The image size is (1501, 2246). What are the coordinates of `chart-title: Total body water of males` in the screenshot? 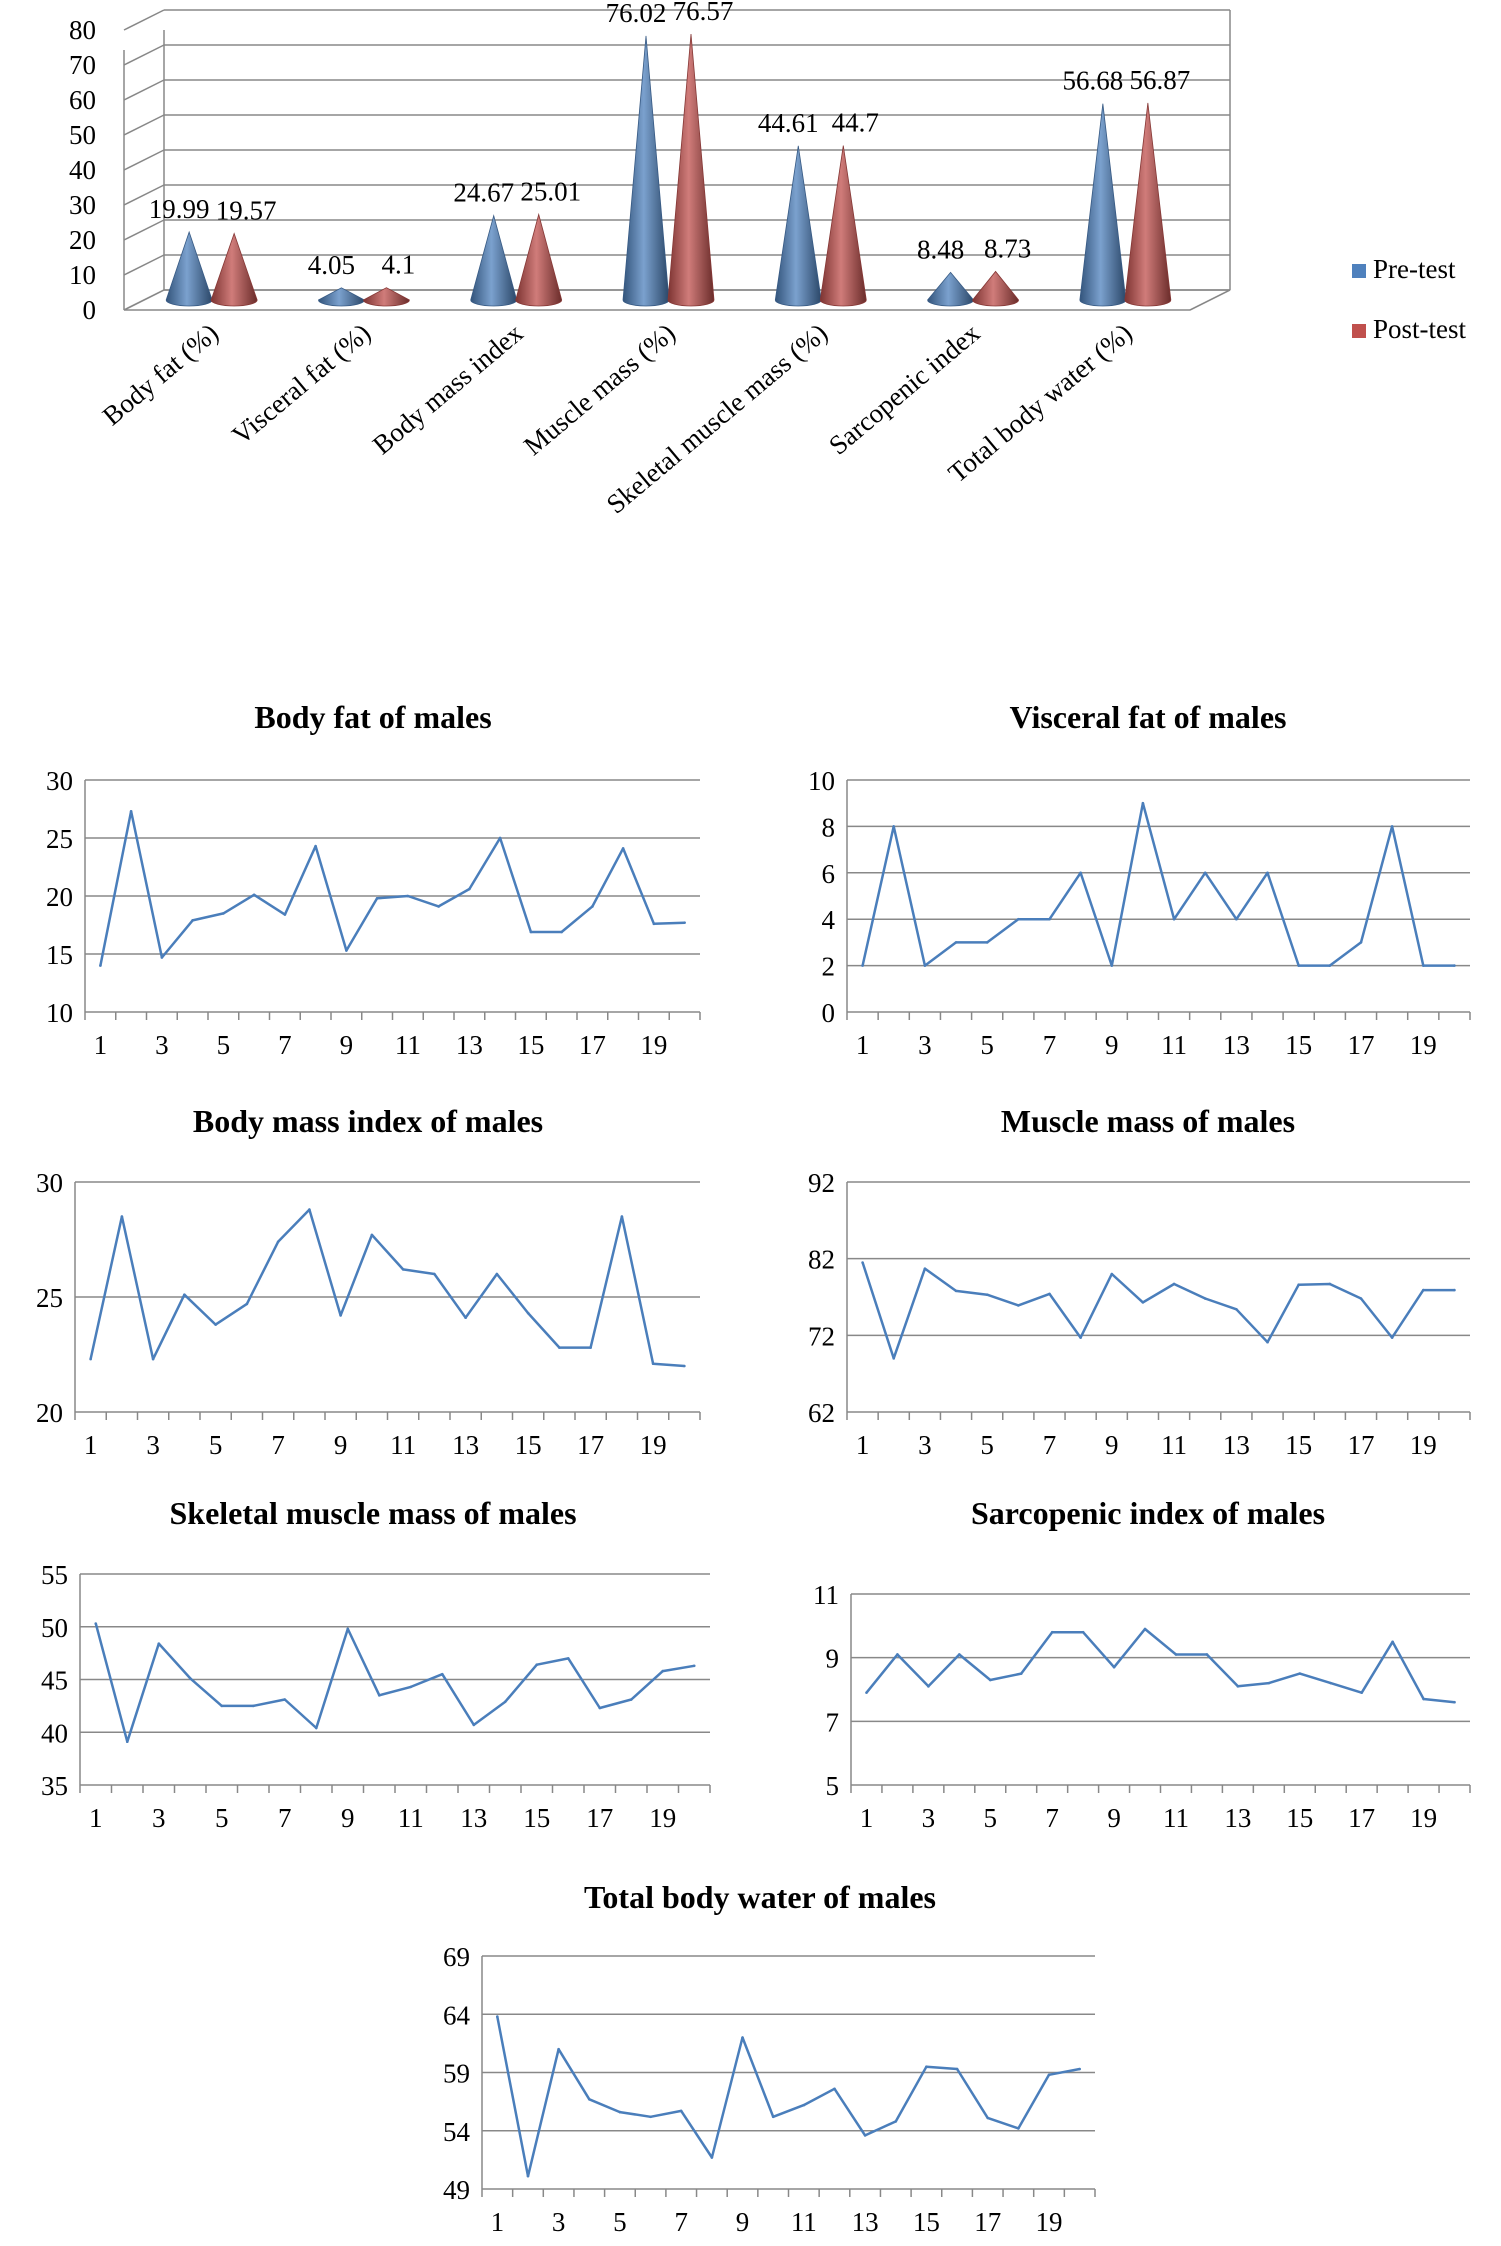 It's located at (760, 1897).